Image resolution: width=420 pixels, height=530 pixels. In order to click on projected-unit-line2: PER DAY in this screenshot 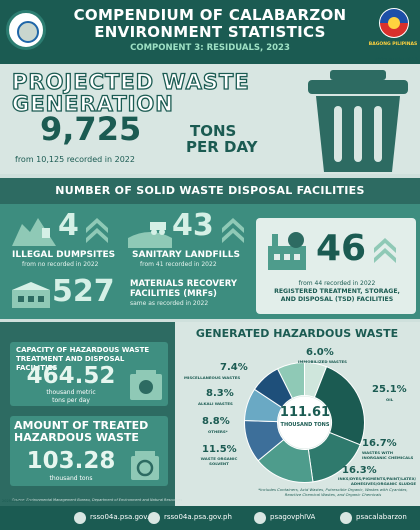, I will do `click(222, 147)`.